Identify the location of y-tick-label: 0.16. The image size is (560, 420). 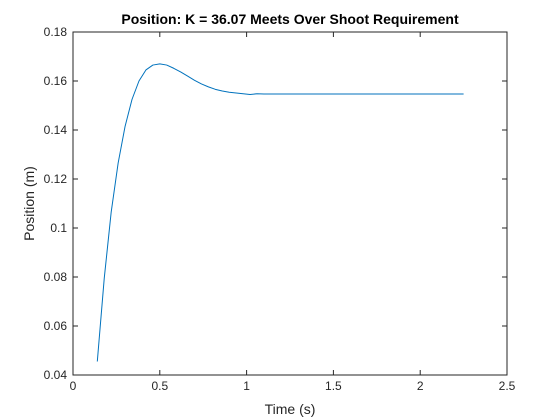
(56, 81).